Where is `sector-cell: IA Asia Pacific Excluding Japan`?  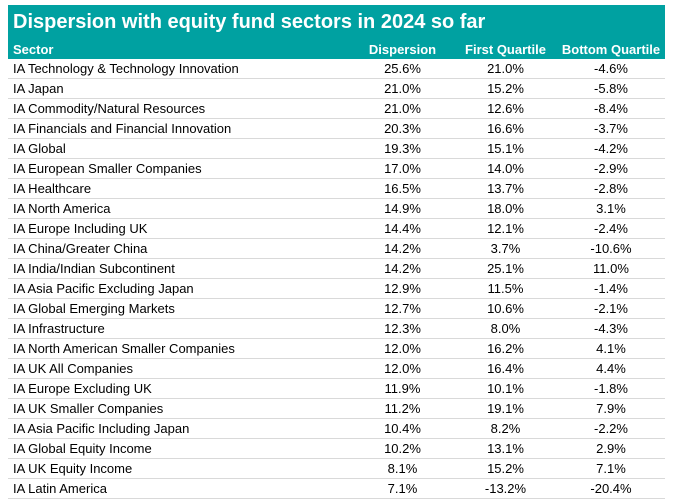
sector-cell: IA Asia Pacific Excluding Japan is located at coordinates (179, 288).